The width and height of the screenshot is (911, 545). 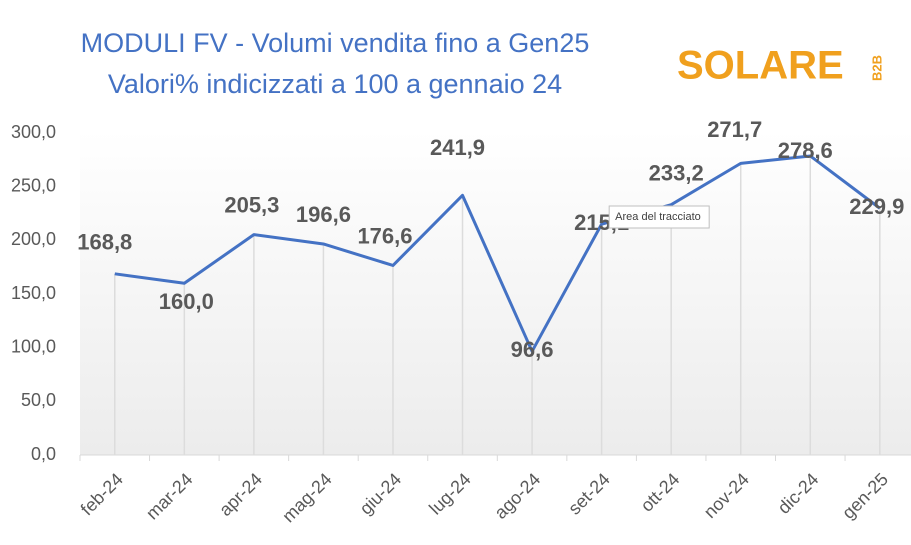 What do you see at coordinates (517, 496) in the screenshot?
I see `x-tick-label: ago-24` at bounding box center [517, 496].